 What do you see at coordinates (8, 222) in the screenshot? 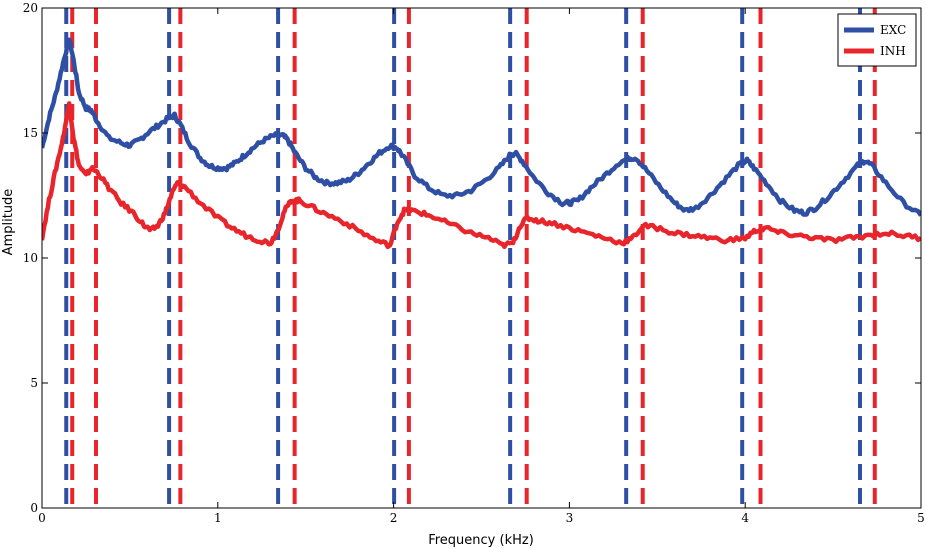
I see `y-axis-title: Amplitude` at bounding box center [8, 222].